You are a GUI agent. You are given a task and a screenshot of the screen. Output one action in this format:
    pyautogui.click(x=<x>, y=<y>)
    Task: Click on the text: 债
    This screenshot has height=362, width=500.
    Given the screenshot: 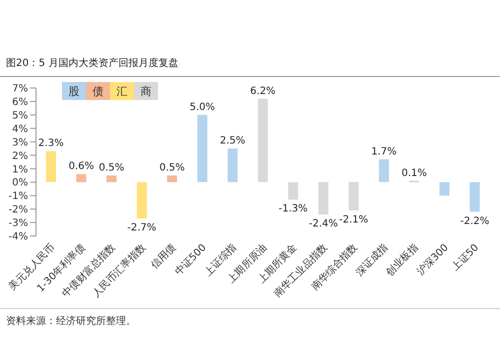 What is the action you would take?
    pyautogui.click(x=98, y=91)
    